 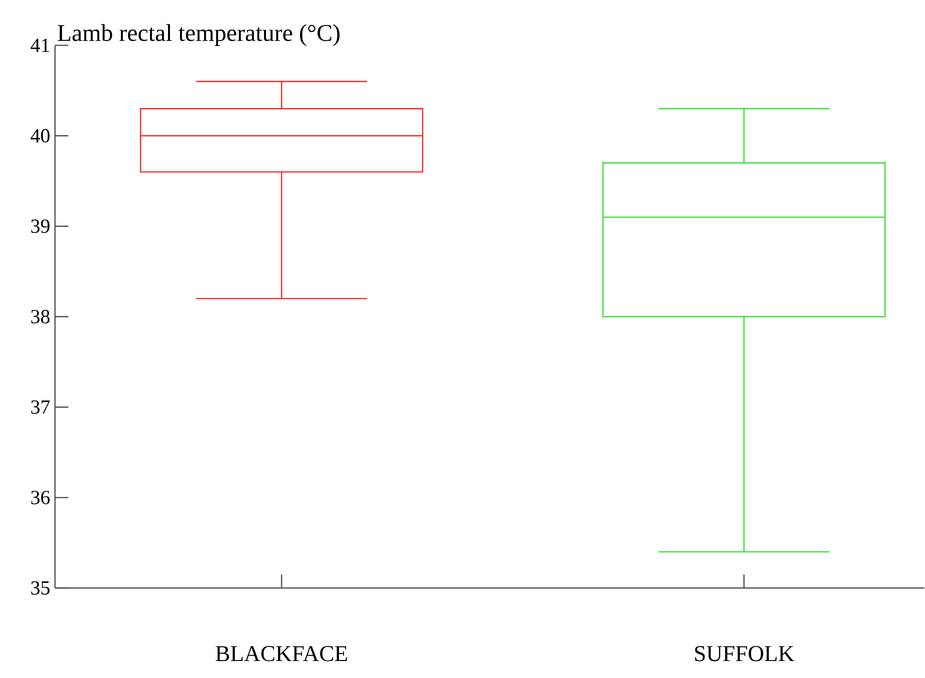 What do you see at coordinates (40, 407) in the screenshot?
I see `y-tick-label: 37` at bounding box center [40, 407].